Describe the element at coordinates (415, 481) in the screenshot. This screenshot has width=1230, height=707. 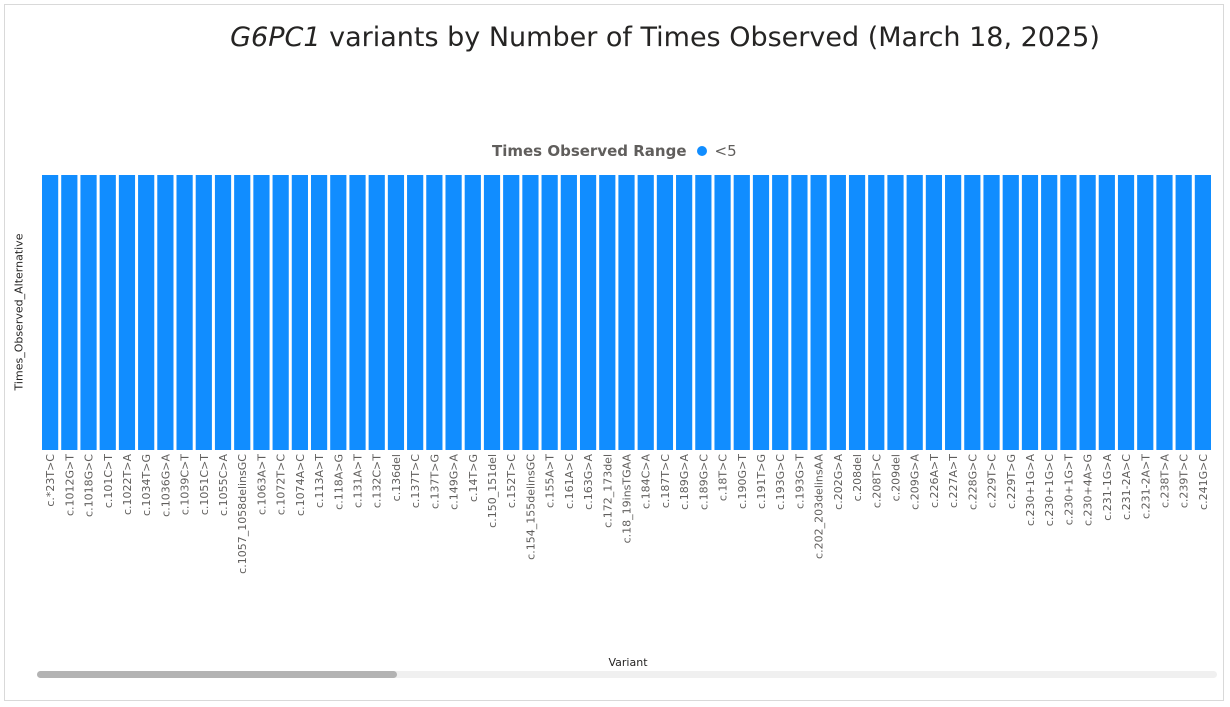
I see `x-tick-label-19: c.137T>C` at that location.